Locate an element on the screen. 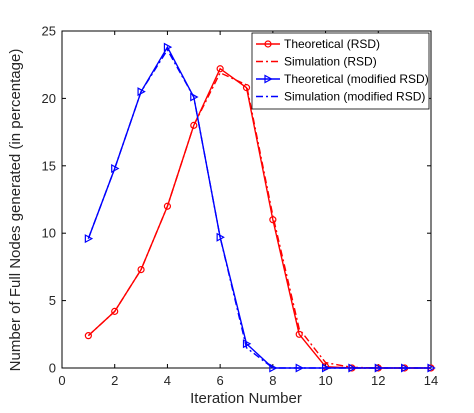 Image resolution: width=474 pixels, height=413 pixels. x-tick-label: 12 is located at coordinates (378, 380).